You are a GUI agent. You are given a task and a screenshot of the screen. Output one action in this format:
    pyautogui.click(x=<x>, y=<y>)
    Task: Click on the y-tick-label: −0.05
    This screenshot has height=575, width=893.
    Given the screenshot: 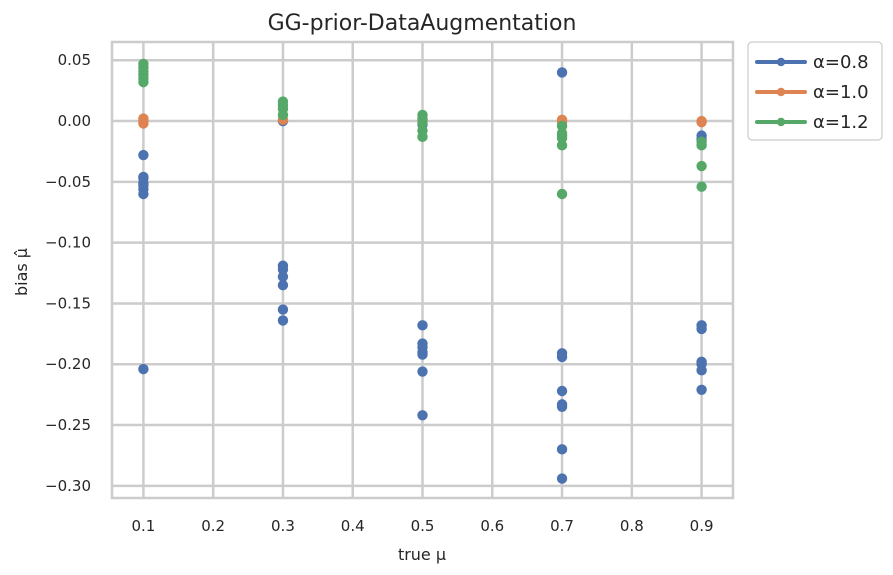 What is the action you would take?
    pyautogui.click(x=68, y=182)
    